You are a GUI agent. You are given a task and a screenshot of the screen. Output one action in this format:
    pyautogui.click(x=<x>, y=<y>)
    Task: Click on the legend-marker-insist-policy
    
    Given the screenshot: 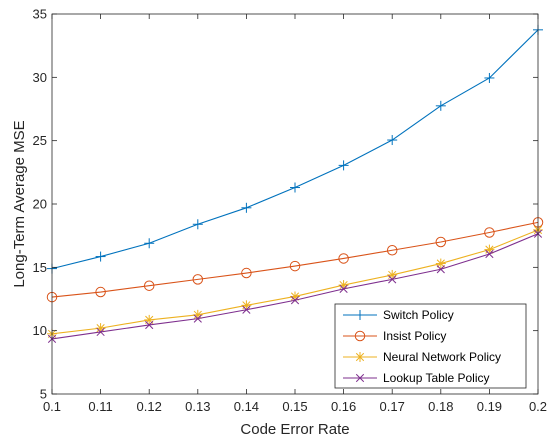 What is the action you would take?
    pyautogui.click(x=360, y=336)
    